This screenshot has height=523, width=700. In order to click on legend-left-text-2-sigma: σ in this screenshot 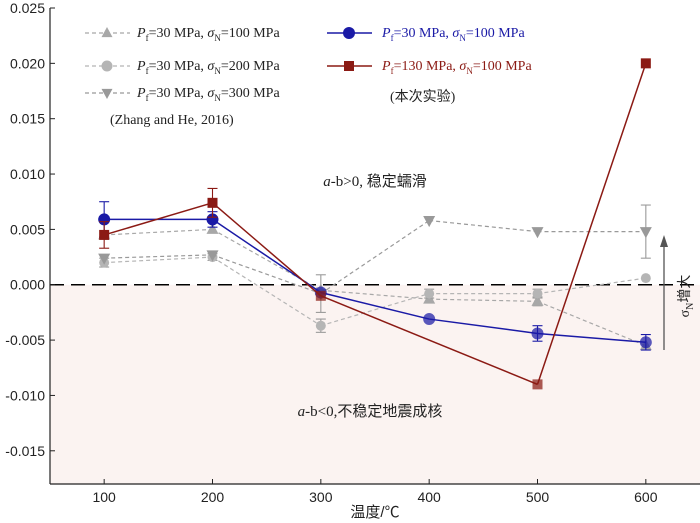, I will do `click(211, 93)`.